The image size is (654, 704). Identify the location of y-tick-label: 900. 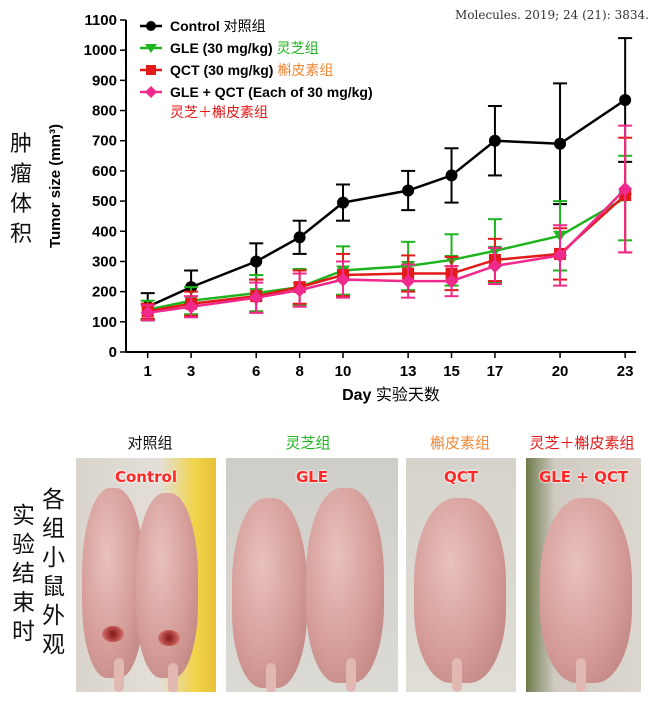
(104, 80).